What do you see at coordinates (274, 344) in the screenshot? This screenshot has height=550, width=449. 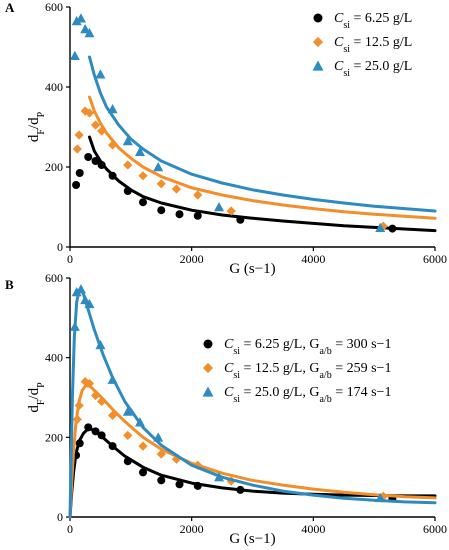 I see `legend-text: = 6.25 g/L,` at bounding box center [274, 344].